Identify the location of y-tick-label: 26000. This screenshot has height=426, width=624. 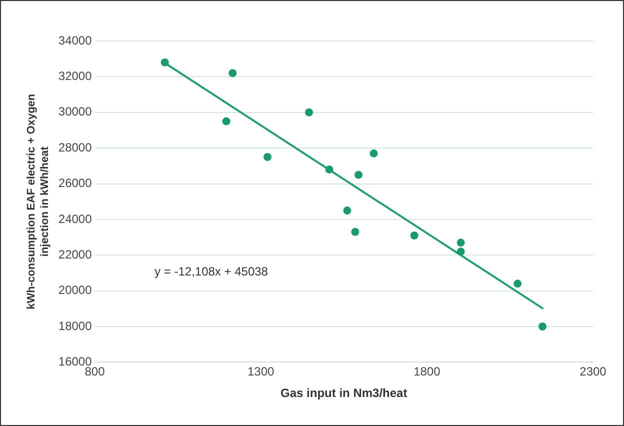
(75, 183).